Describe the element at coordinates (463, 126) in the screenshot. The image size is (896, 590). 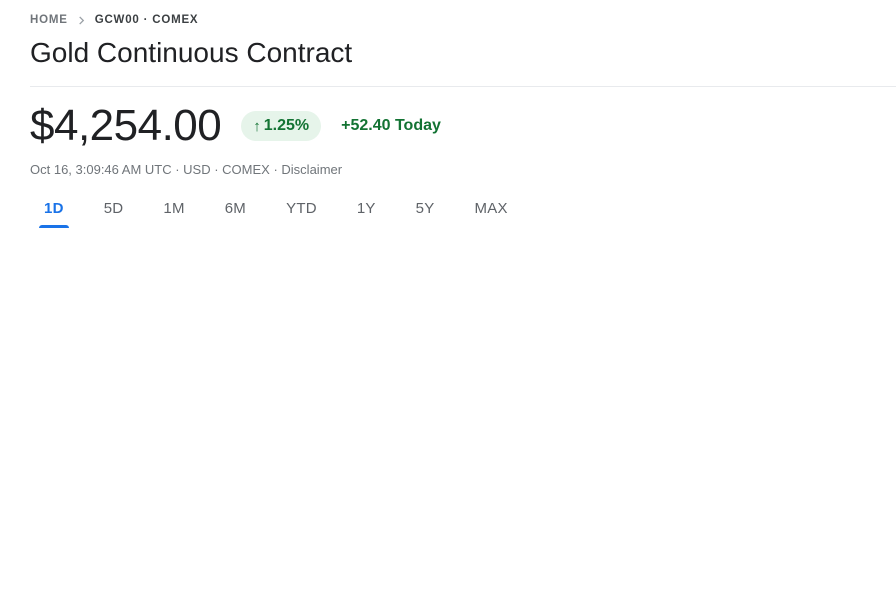
I see `quote-section: $4,254.00 ↑ 1.25% +52.40 Today` at that location.